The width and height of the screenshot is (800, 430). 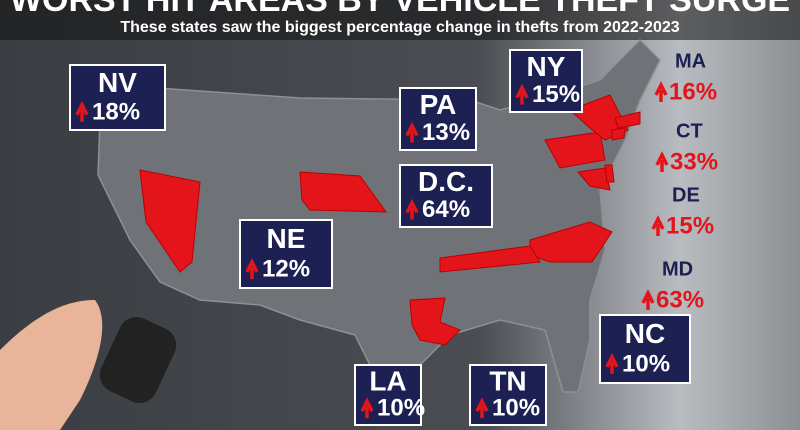 I want to click on state-abbr: MD, so click(x=677, y=269).